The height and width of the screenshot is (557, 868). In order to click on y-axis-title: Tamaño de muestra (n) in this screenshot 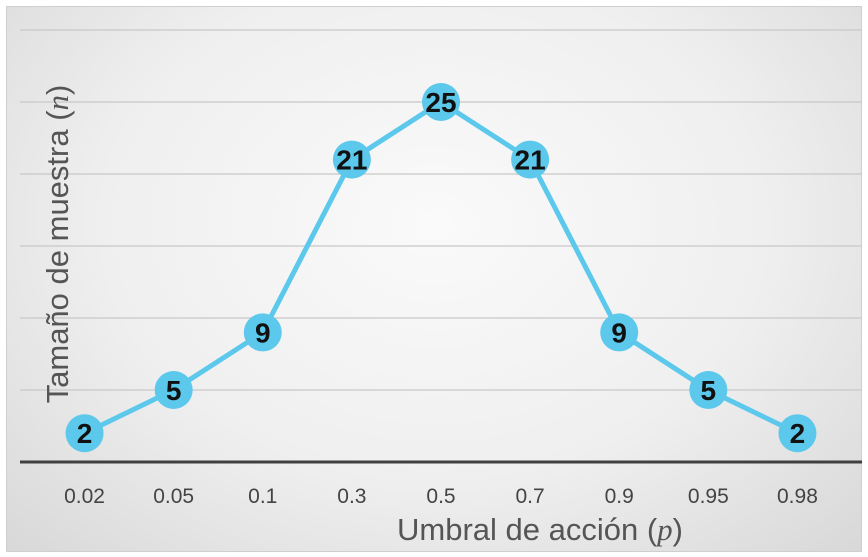, I will do `click(57, 244)`.